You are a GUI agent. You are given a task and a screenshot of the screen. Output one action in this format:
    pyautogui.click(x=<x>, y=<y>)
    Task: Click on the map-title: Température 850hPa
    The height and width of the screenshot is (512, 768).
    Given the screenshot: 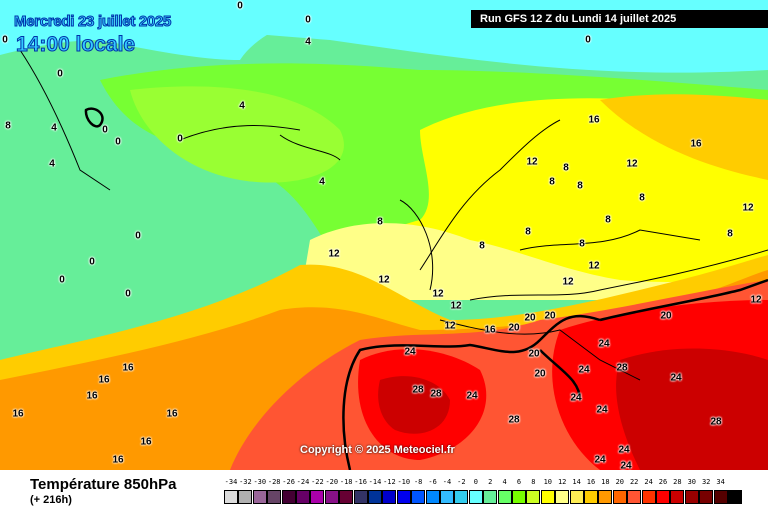 What is the action you would take?
    pyautogui.click(x=103, y=484)
    